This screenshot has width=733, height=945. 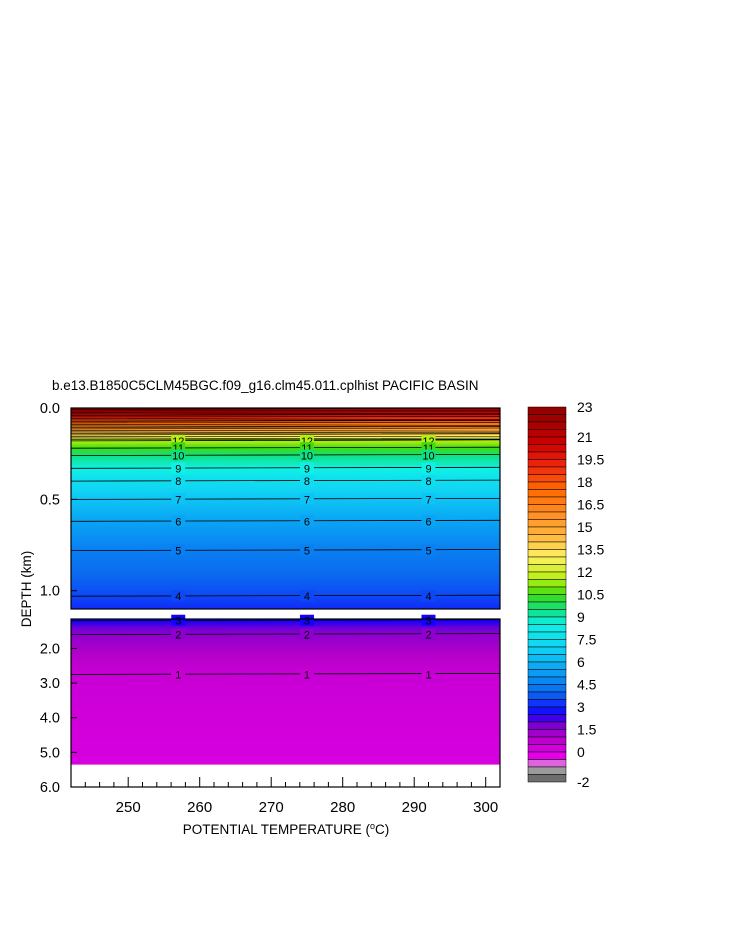 I want to click on x-tick-label: 300, so click(x=485, y=807).